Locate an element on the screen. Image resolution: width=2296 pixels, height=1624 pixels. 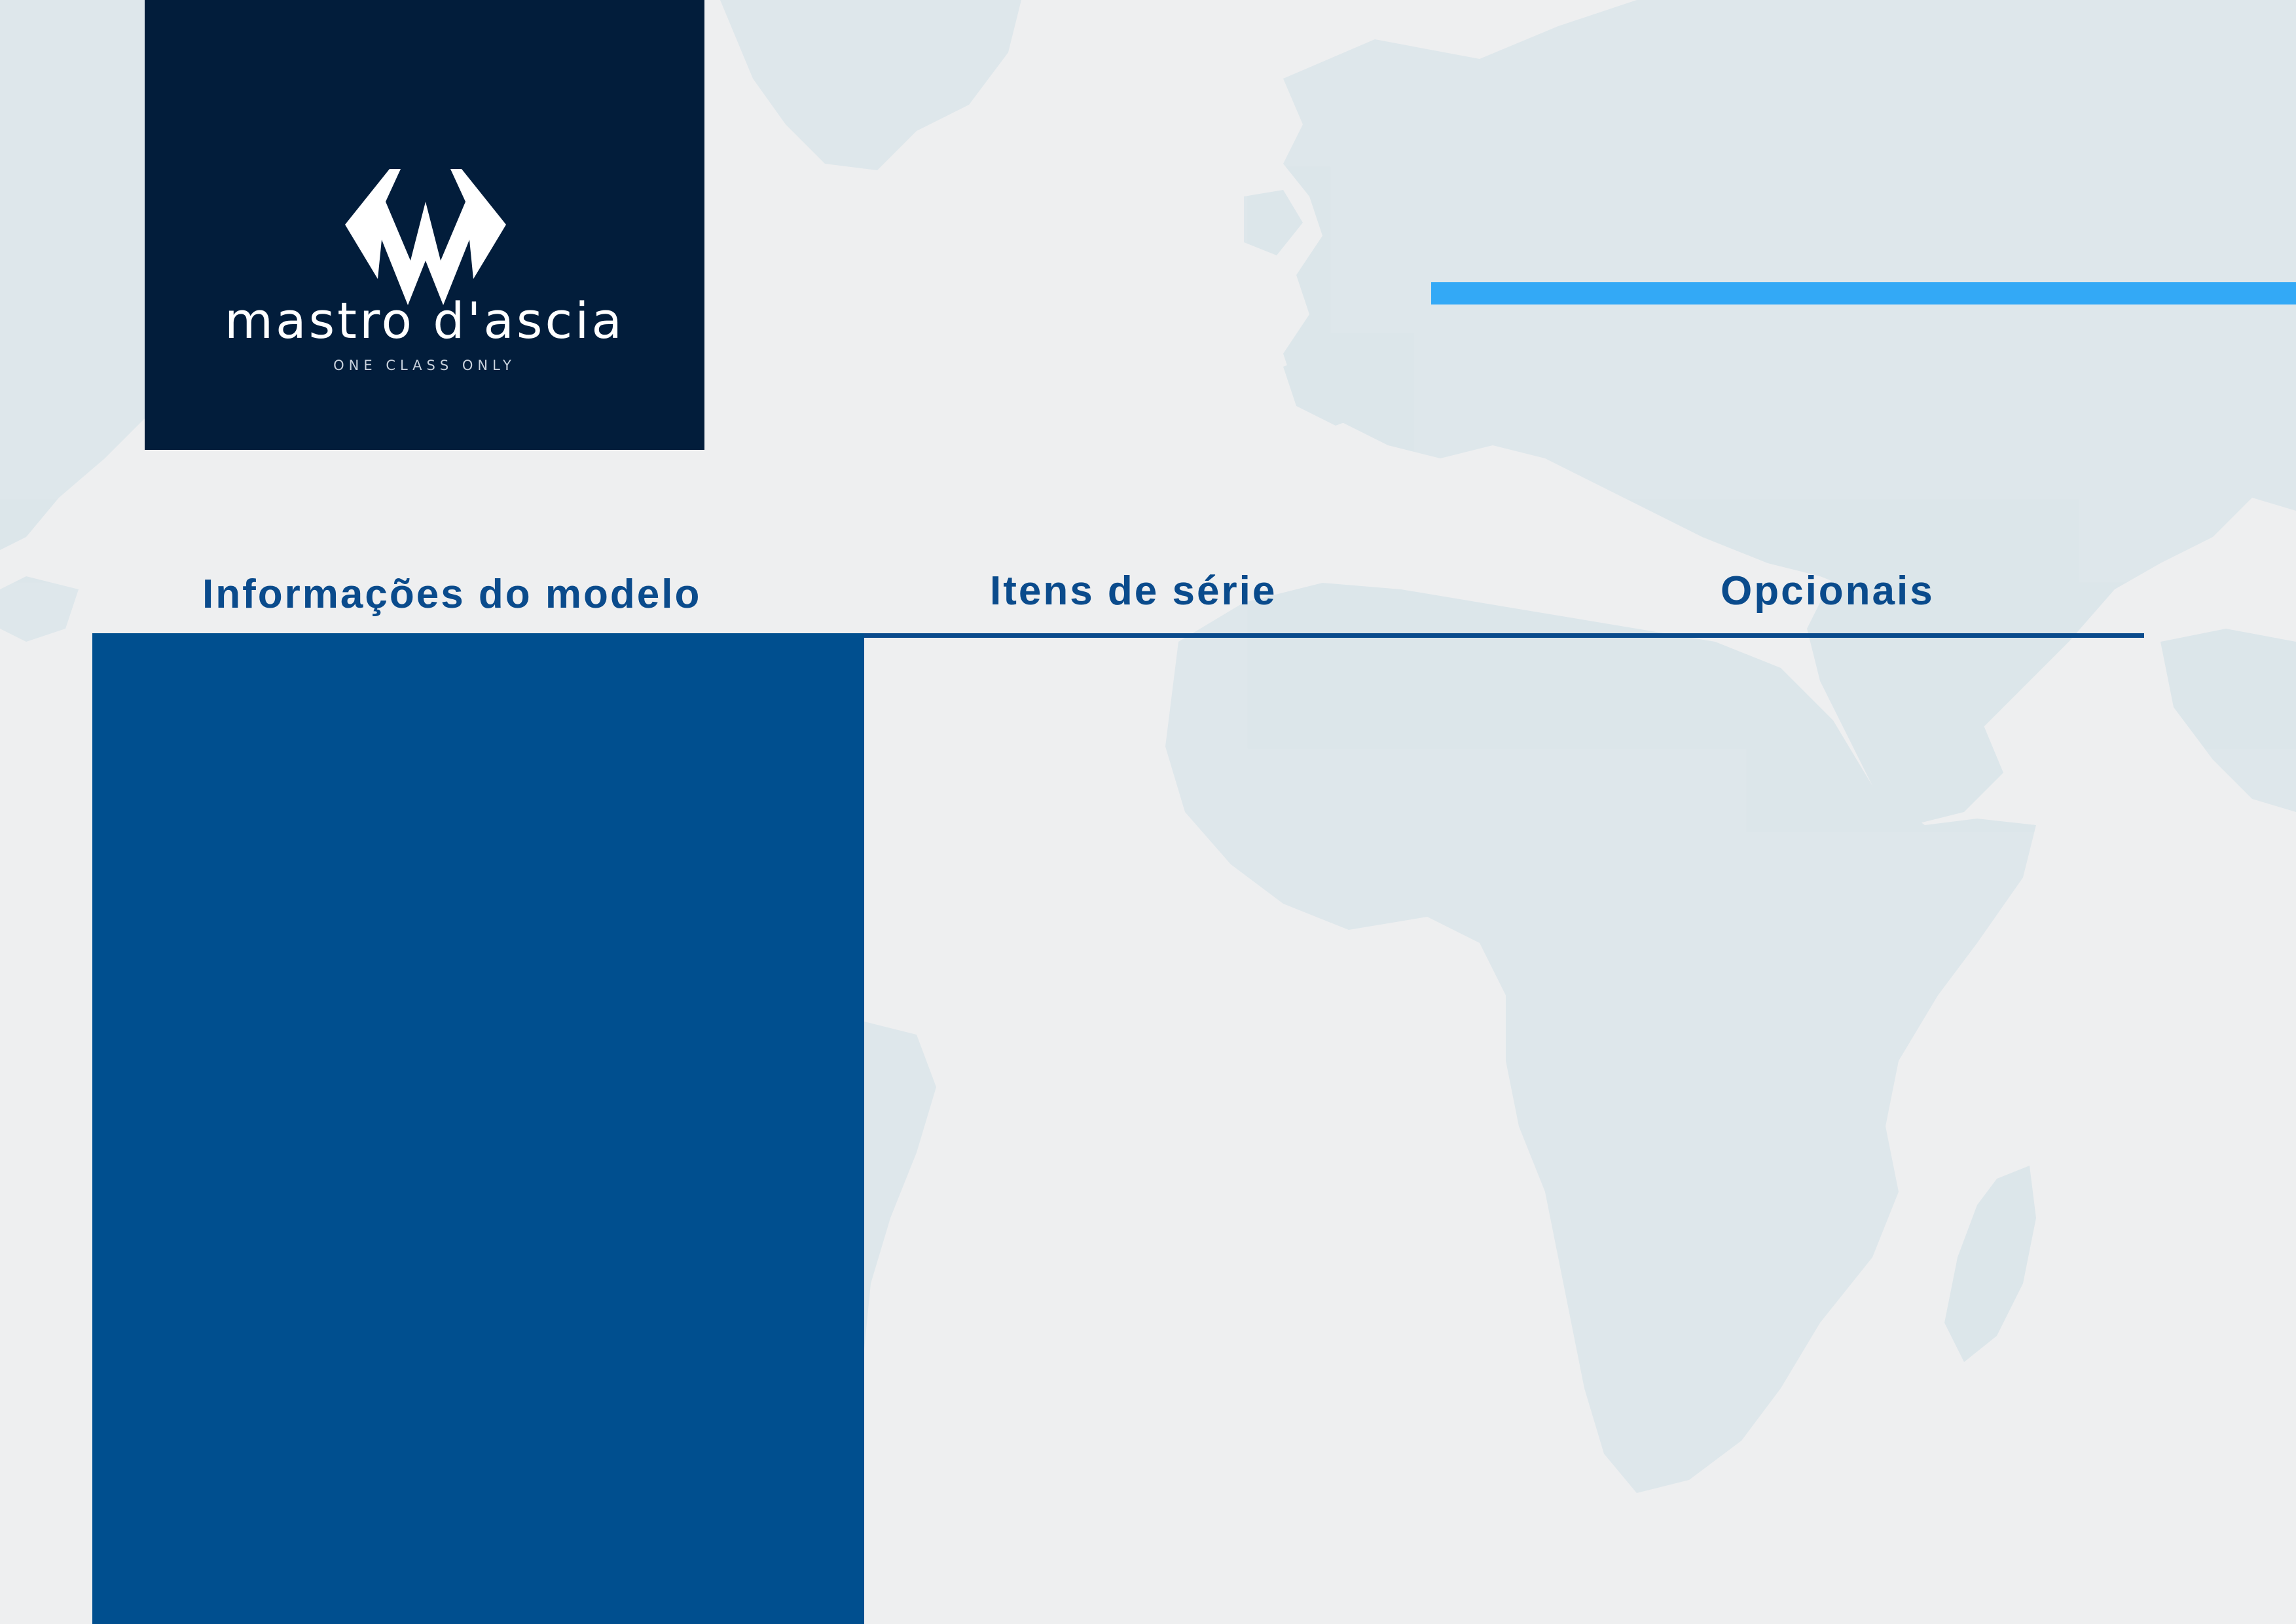
stylized-m-logo-icon is located at coordinates (425, 237).